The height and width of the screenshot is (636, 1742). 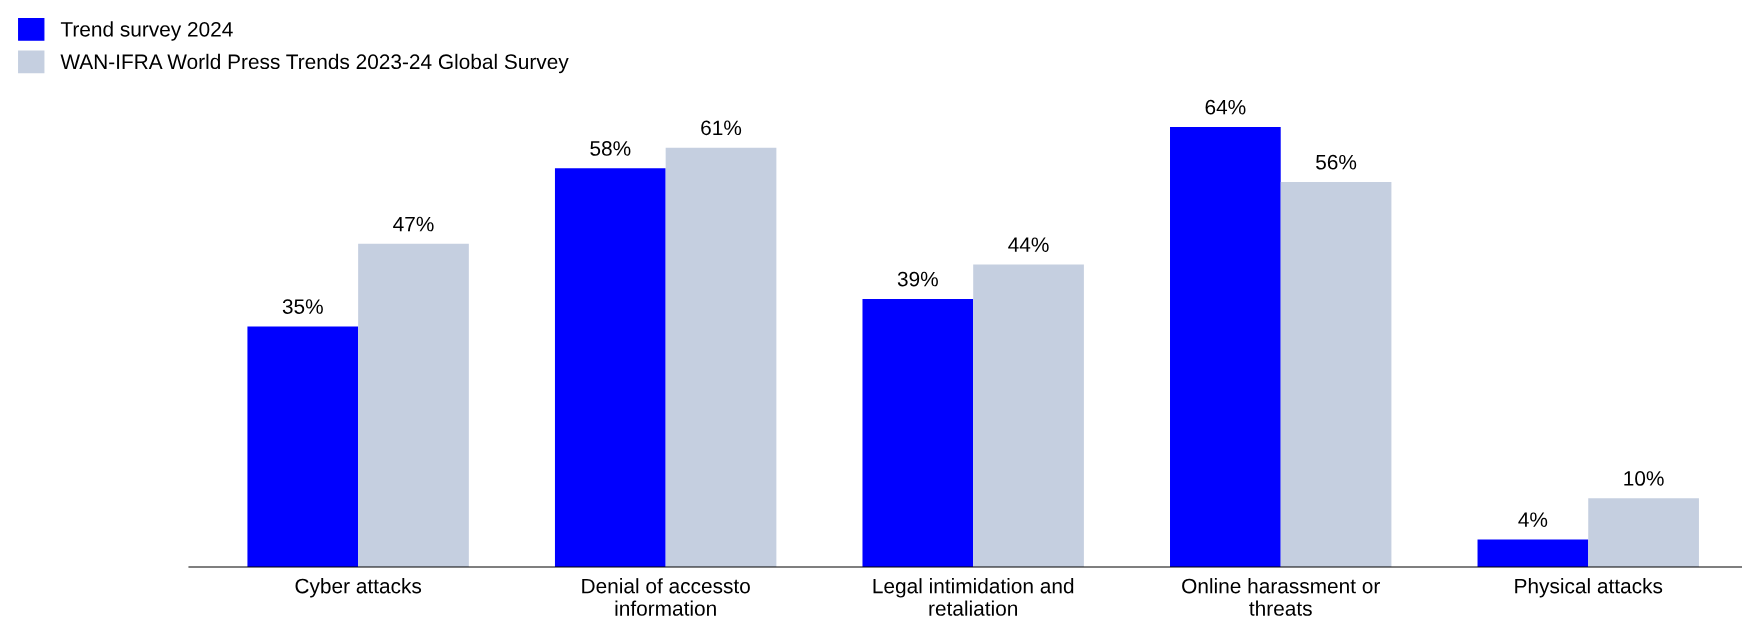 What do you see at coordinates (413, 224) in the screenshot?
I see `data-label: 47%` at bounding box center [413, 224].